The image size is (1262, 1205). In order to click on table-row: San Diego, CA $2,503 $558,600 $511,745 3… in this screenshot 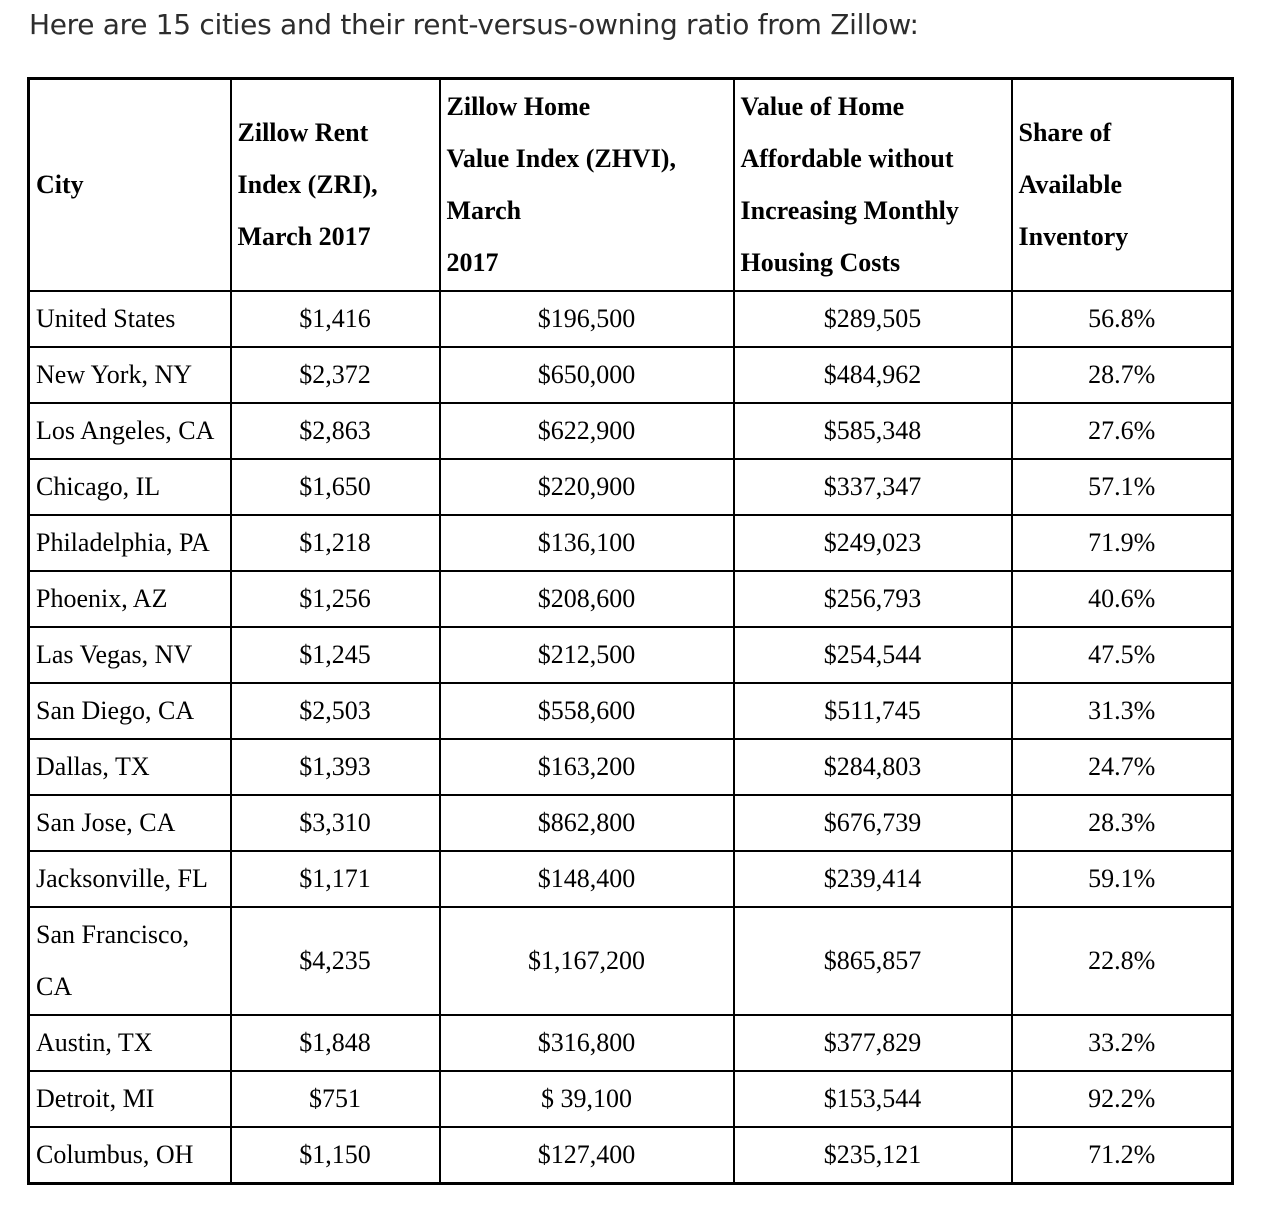, I will do `click(630, 711)`.